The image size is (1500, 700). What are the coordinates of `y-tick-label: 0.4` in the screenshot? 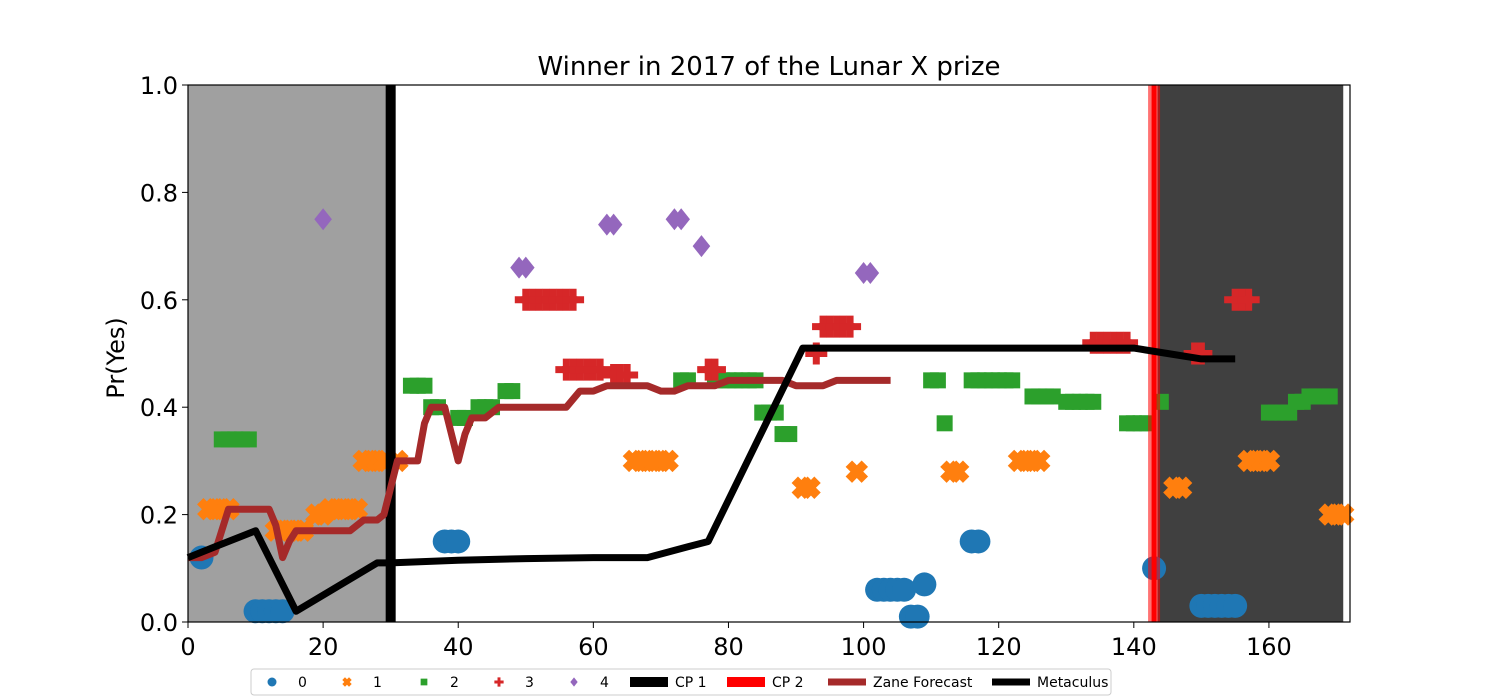 It's located at (159, 408).